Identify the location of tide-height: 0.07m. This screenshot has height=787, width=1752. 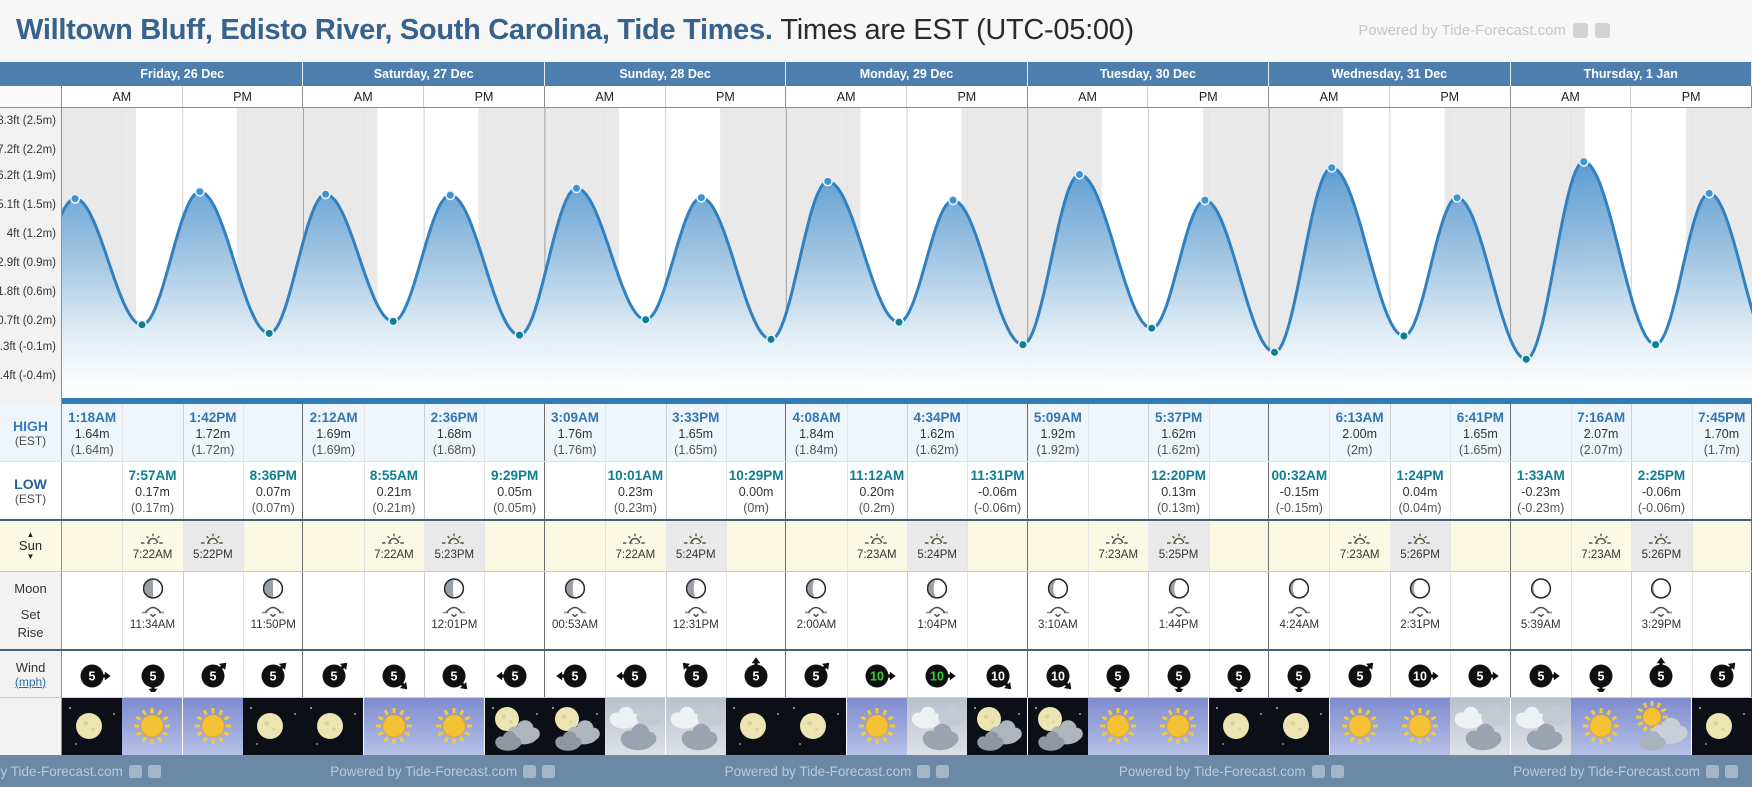
(273, 492).